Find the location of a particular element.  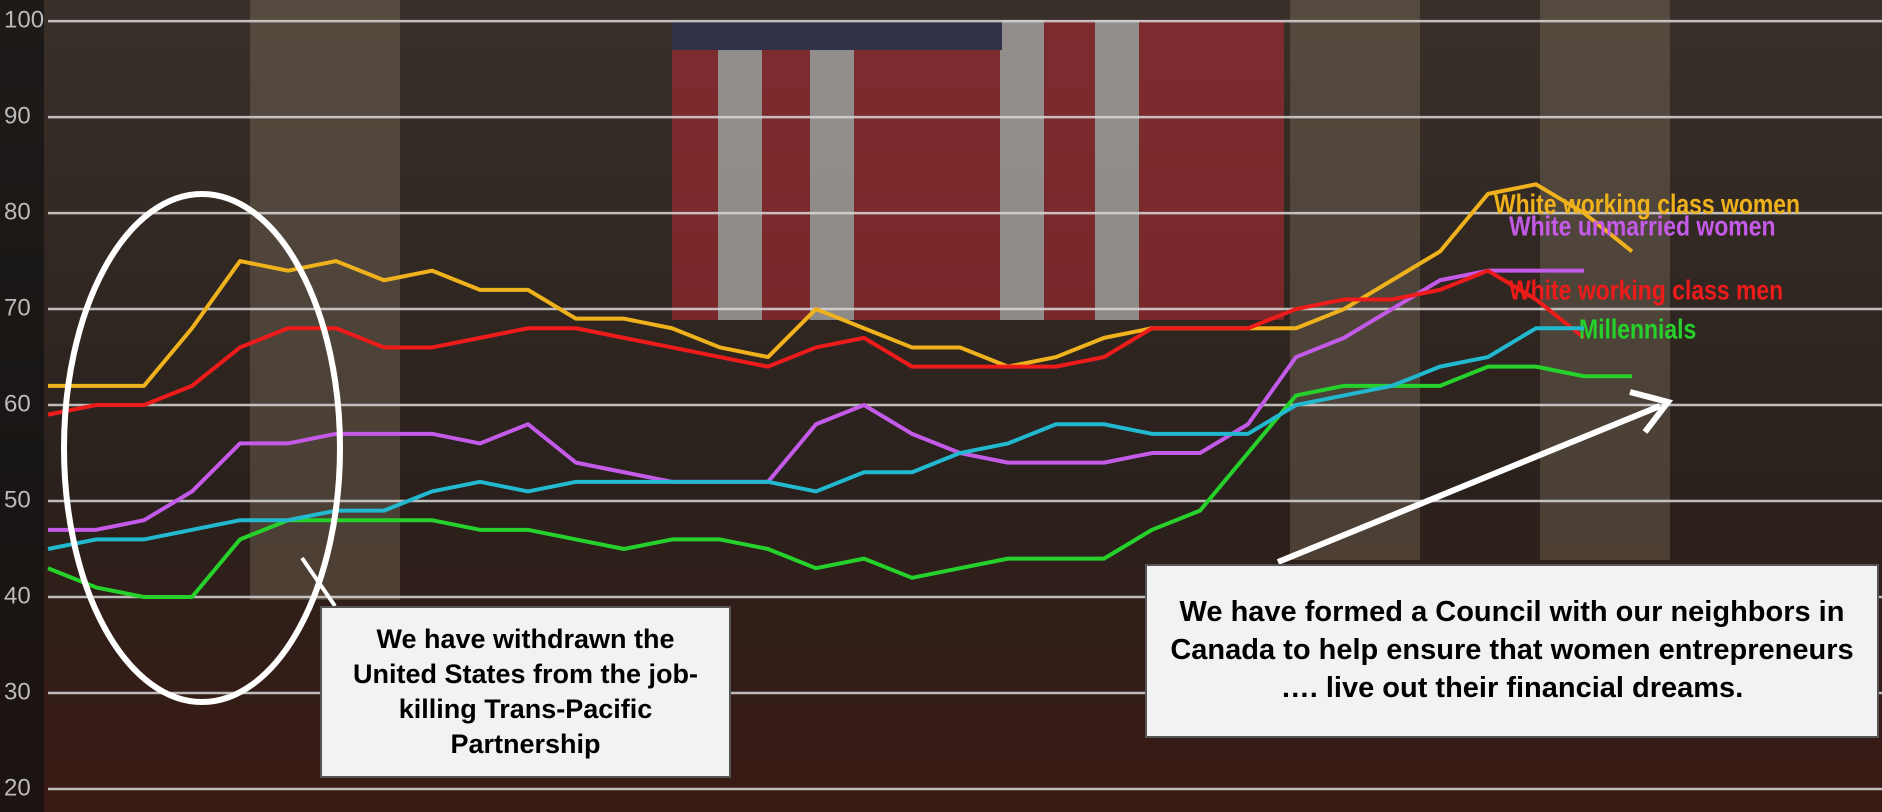

highlight-ellipse is located at coordinates (202, 448).